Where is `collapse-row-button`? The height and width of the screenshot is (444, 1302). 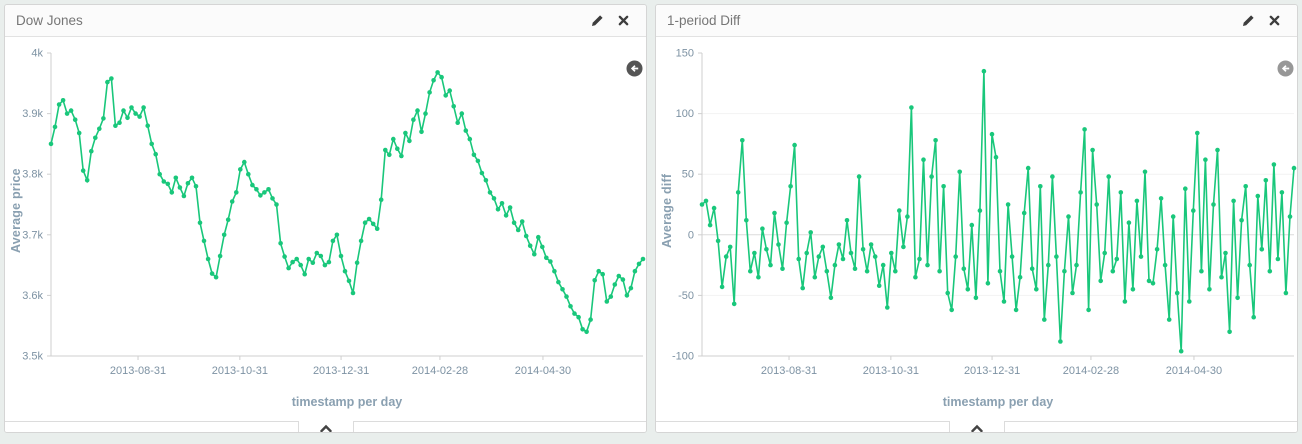
collapse-row-button is located at coordinates (976, 426).